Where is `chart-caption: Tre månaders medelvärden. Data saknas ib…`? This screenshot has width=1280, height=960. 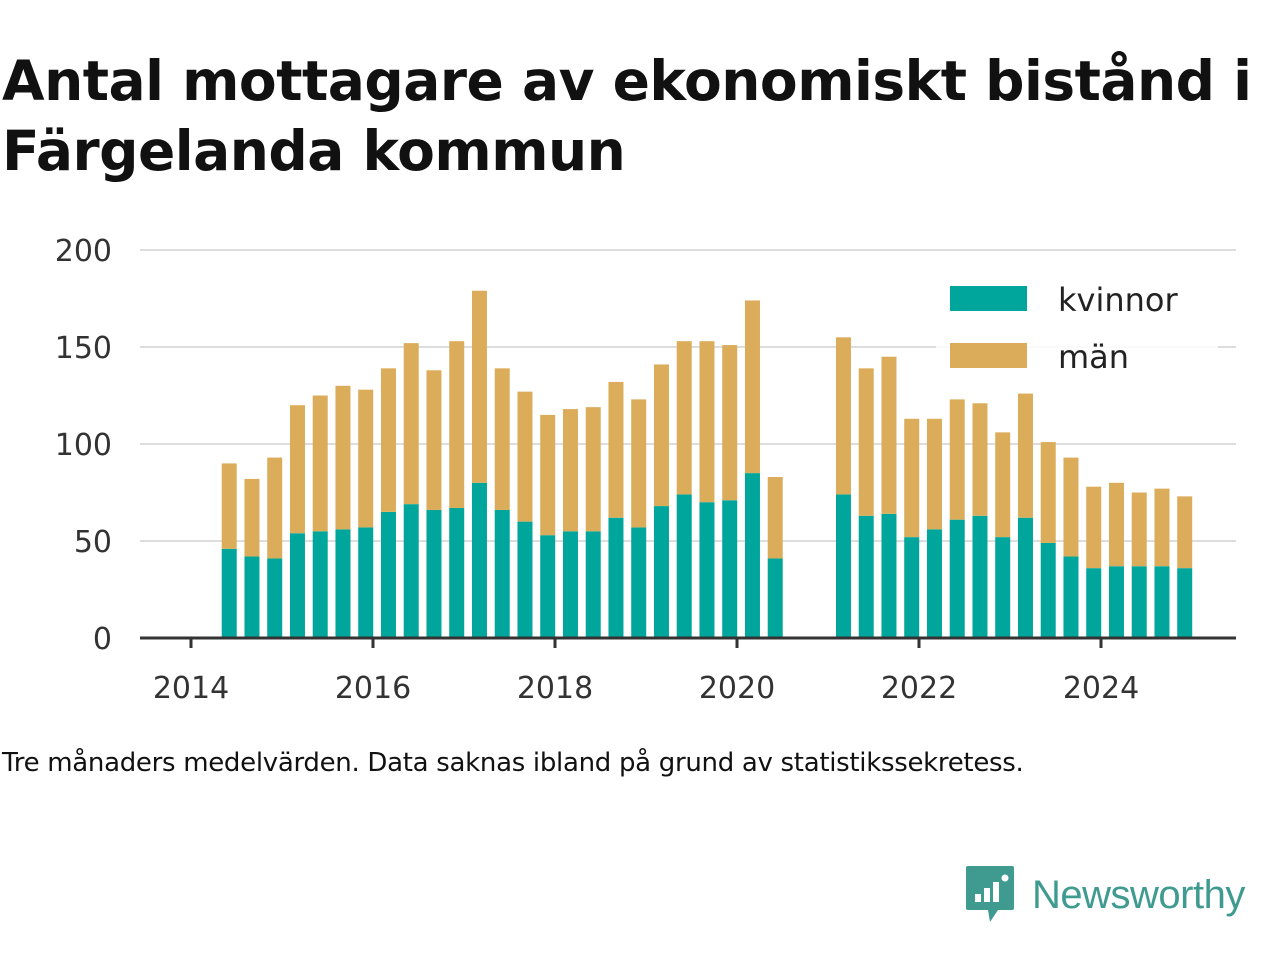 chart-caption: Tre månaders medelvärden. Data saknas ib… is located at coordinates (513, 763).